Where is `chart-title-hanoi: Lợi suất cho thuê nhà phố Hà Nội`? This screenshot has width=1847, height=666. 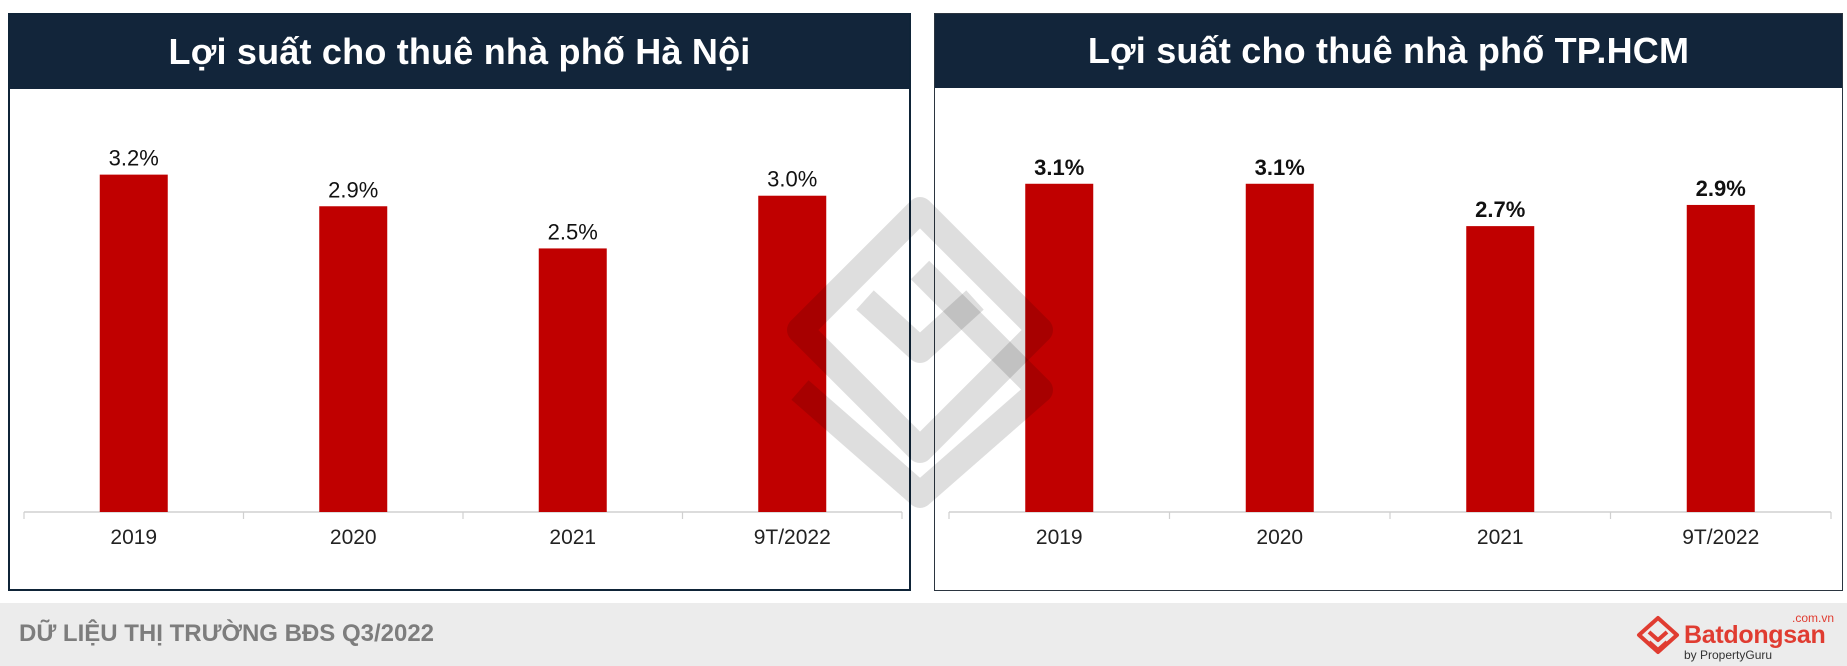
chart-title-hanoi: Lợi suất cho thuê nhà phố Hà Nội is located at coordinates (459, 52).